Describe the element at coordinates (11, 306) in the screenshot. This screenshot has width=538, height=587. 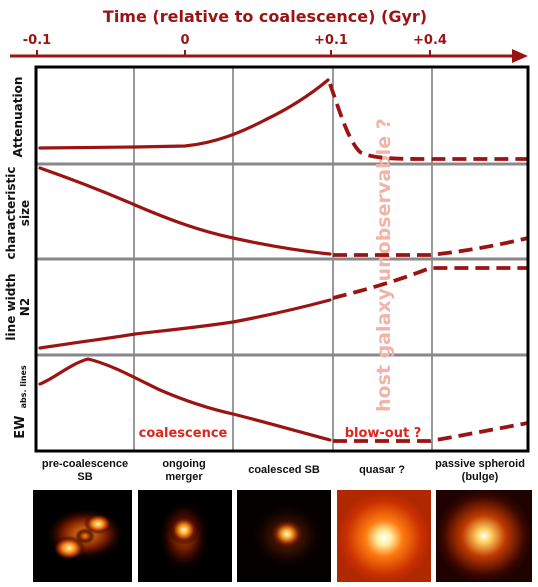
I see `svg-text: line width` at that location.